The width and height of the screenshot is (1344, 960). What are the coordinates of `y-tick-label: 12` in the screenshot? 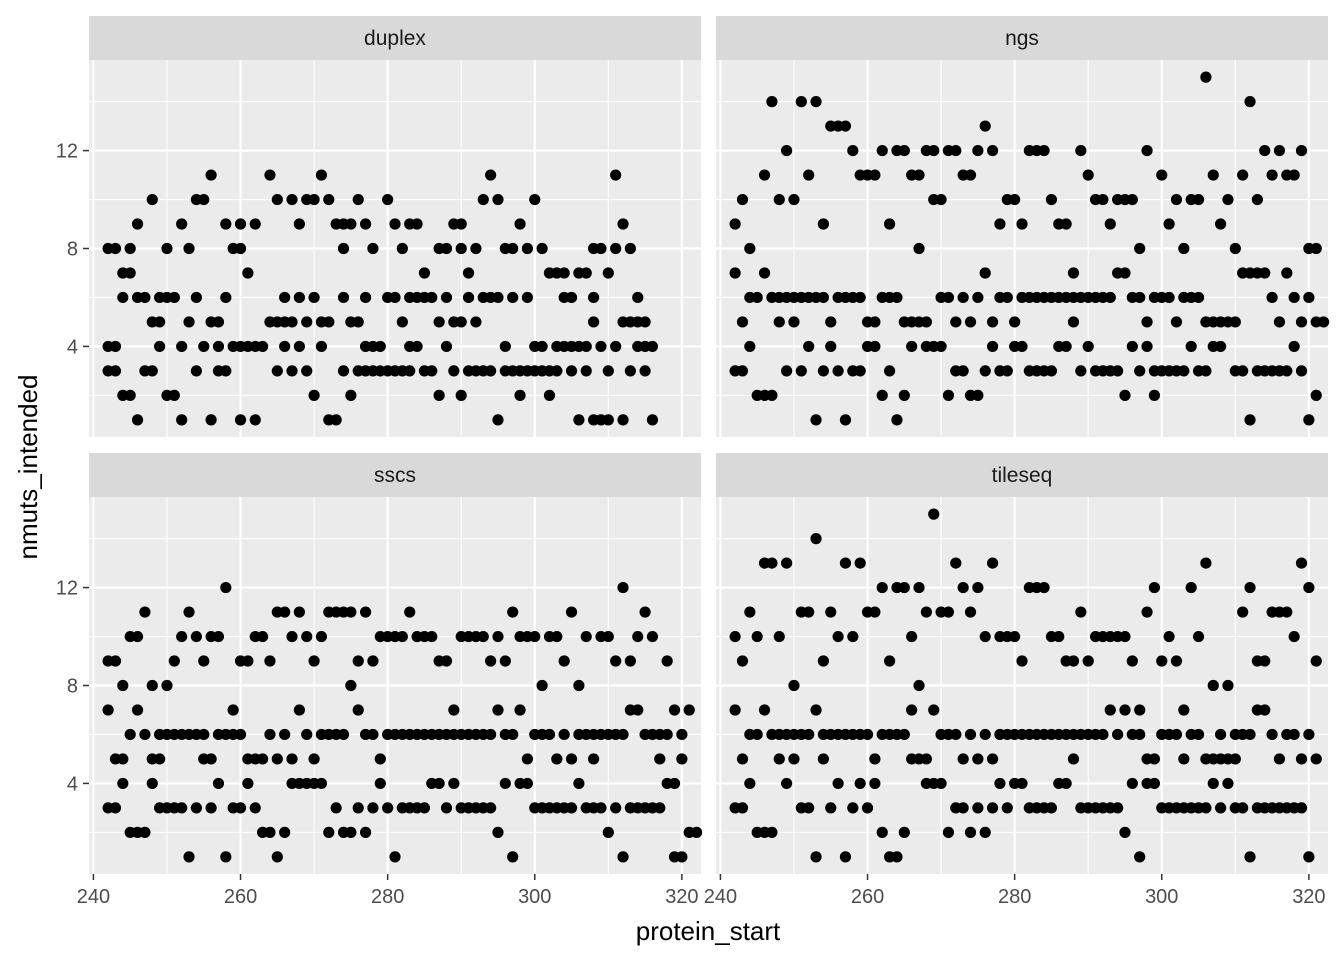 It's located at (67, 152).